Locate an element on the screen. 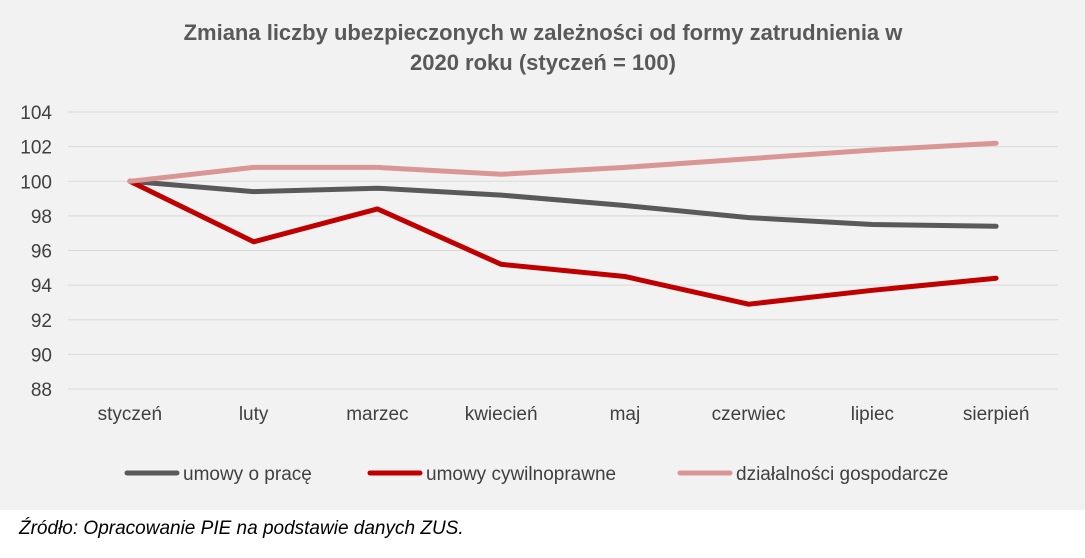 This screenshot has width=1085, height=558. legend-label-2: działalności gospodarcze is located at coordinates (842, 474).